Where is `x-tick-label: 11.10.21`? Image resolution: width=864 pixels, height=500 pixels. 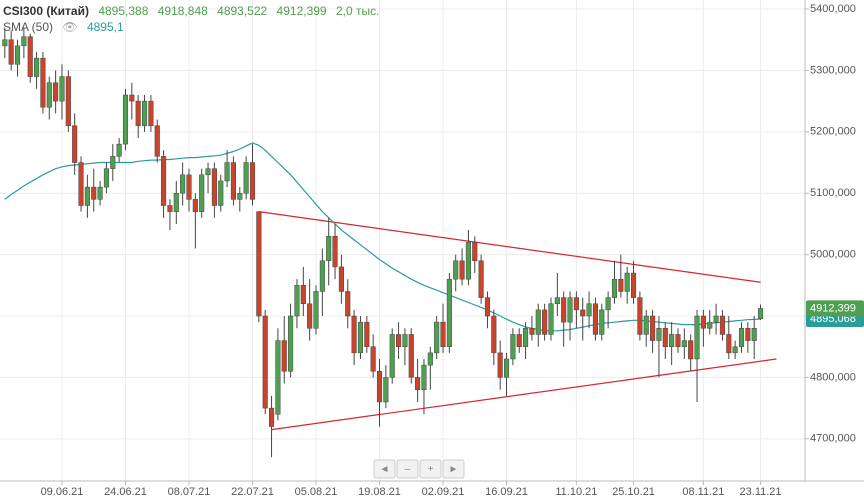 x-tick-label: 11.10.21 is located at coordinates (576, 492).